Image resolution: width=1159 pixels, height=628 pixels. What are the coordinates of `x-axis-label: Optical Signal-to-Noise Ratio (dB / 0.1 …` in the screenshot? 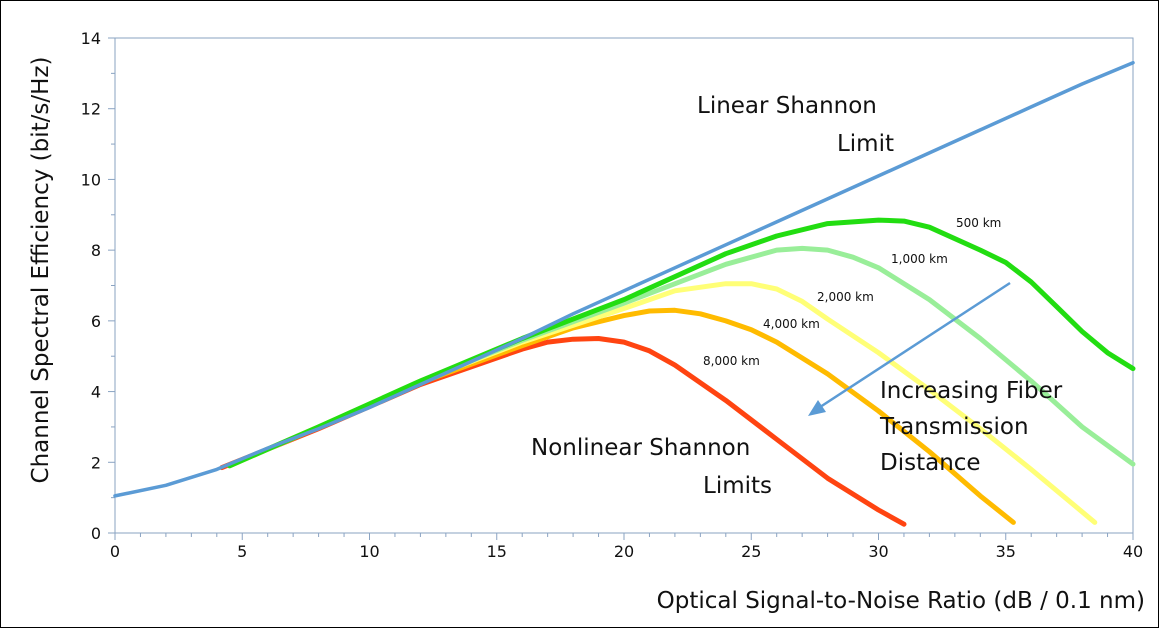 It's located at (901, 601).